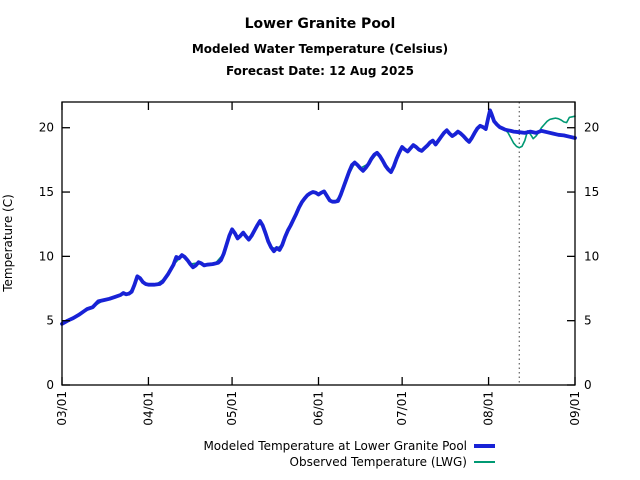 The width and height of the screenshot is (640, 480). Describe the element at coordinates (320, 71) in the screenshot. I see `forecast-date-label: Forecast Date: 12 Aug 2025` at that location.